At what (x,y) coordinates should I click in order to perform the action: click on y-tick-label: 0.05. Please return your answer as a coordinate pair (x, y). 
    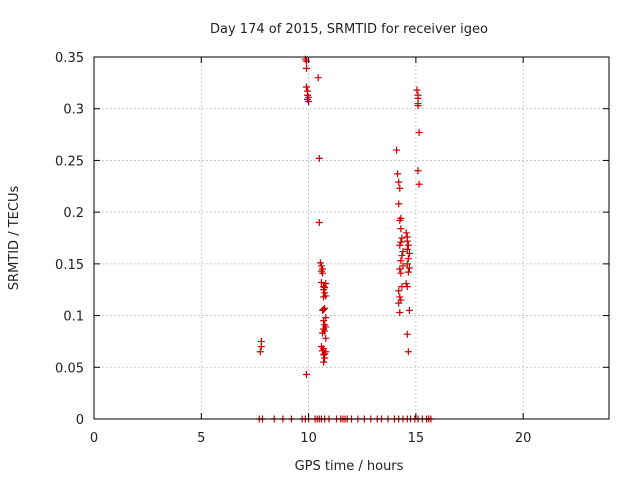
    Looking at the image, I should click on (69, 368).